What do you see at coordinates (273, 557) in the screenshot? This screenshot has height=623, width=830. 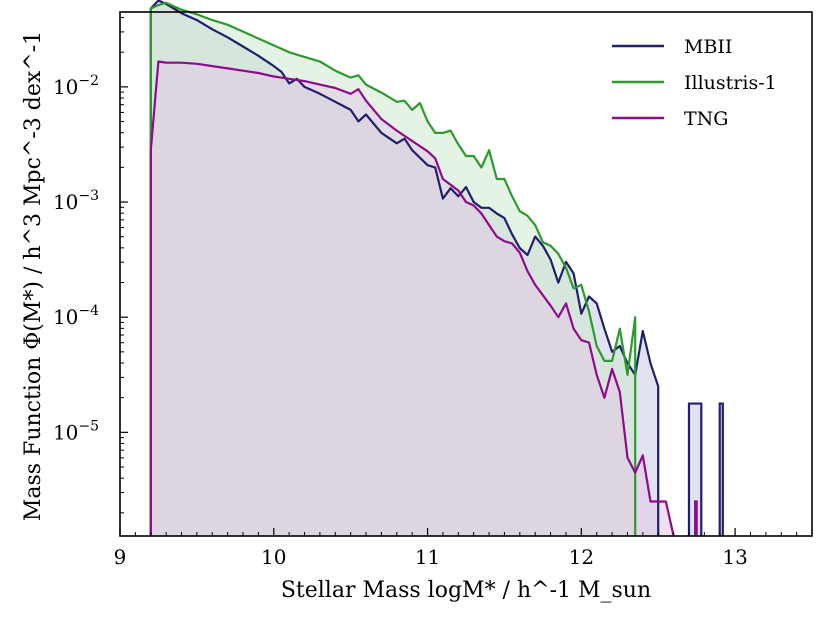 I see `x-tick-label-10: 10` at bounding box center [273, 557].